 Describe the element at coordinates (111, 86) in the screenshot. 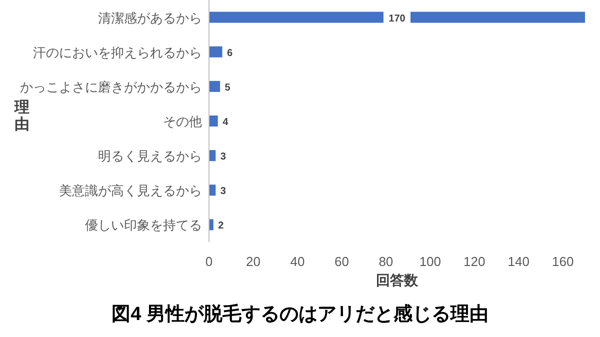

I see `y-tick-label: かっこよさに磨きがかかるから` at that location.